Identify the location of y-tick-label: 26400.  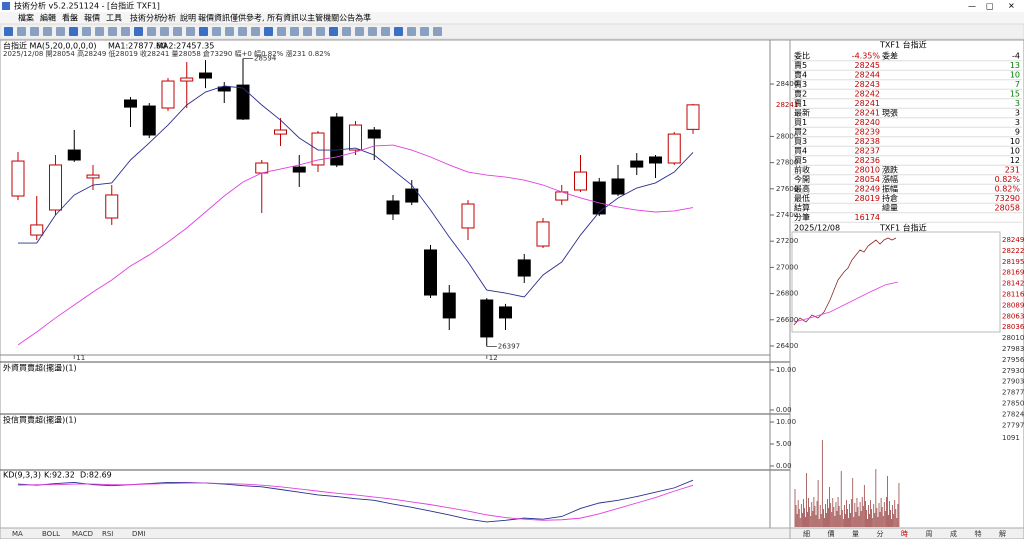
(787, 346).